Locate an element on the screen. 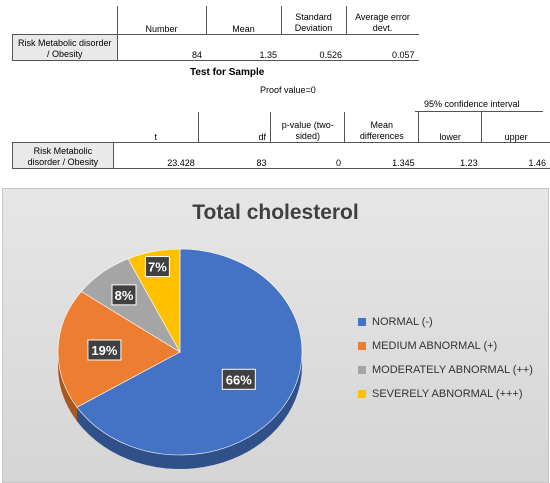 This screenshot has height=483, width=550. legend-item-0: NORMAL (-) is located at coordinates (445, 322).